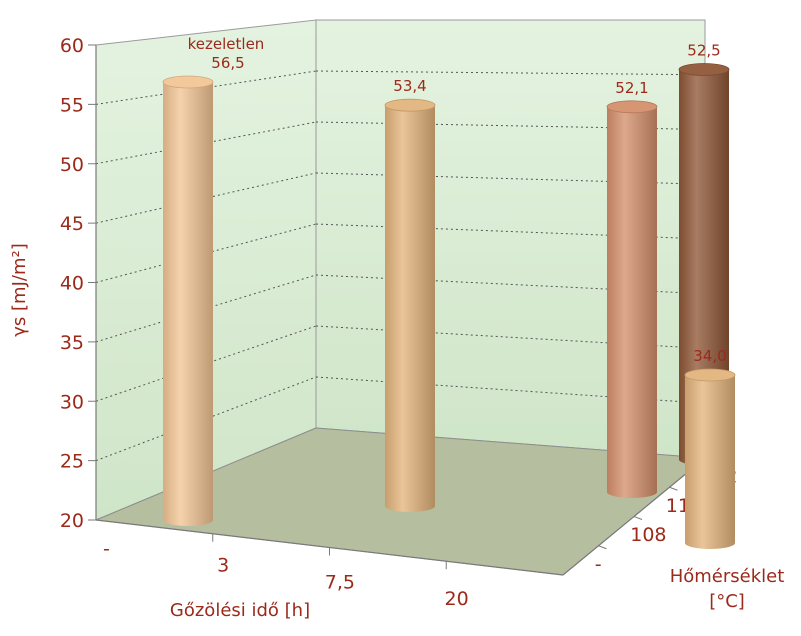 The height and width of the screenshot is (636, 801). Describe the element at coordinates (19, 289) in the screenshot. I see `y-axis-title: γs [mJ/m²]` at that location.